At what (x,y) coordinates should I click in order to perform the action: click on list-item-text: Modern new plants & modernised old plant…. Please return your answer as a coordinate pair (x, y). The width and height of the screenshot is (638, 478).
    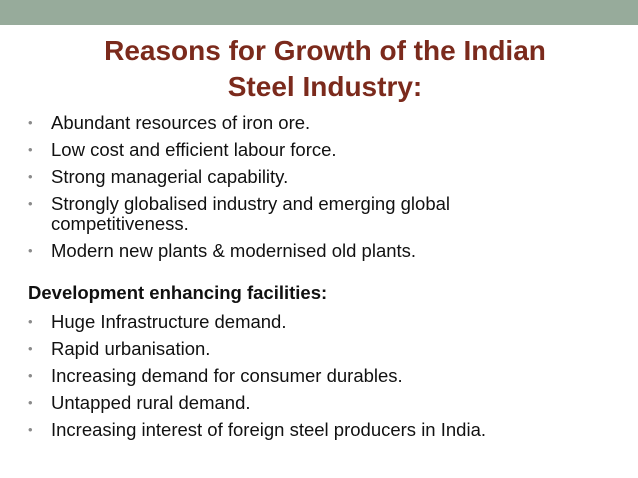
    Looking at the image, I should click on (234, 250).